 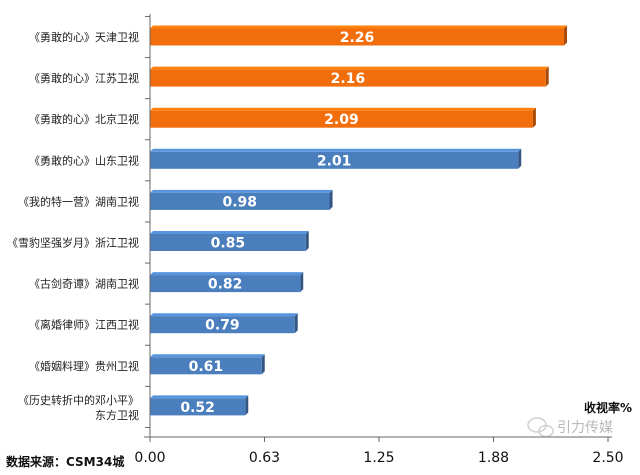 I want to click on watermark: 引力传媒, so click(x=570, y=427).